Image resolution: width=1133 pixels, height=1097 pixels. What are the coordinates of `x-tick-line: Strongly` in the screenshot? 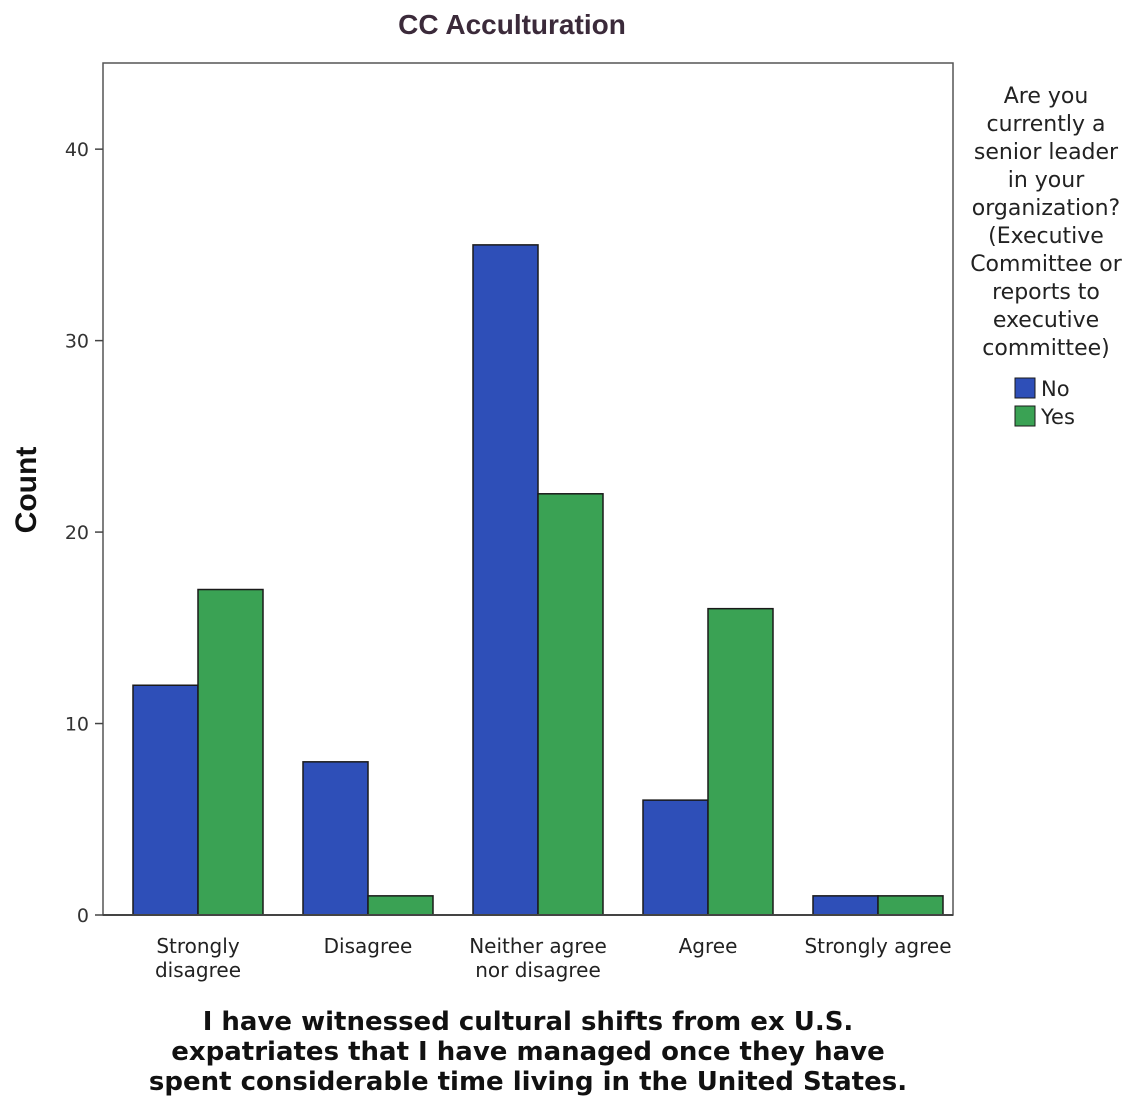 It's located at (197, 946).